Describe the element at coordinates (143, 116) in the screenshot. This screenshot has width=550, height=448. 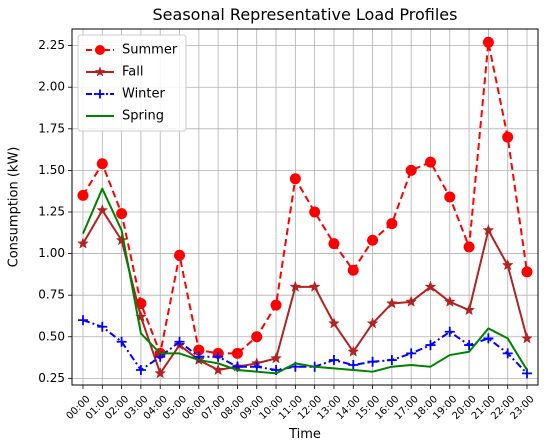
I see `legend-label: Spring` at that location.